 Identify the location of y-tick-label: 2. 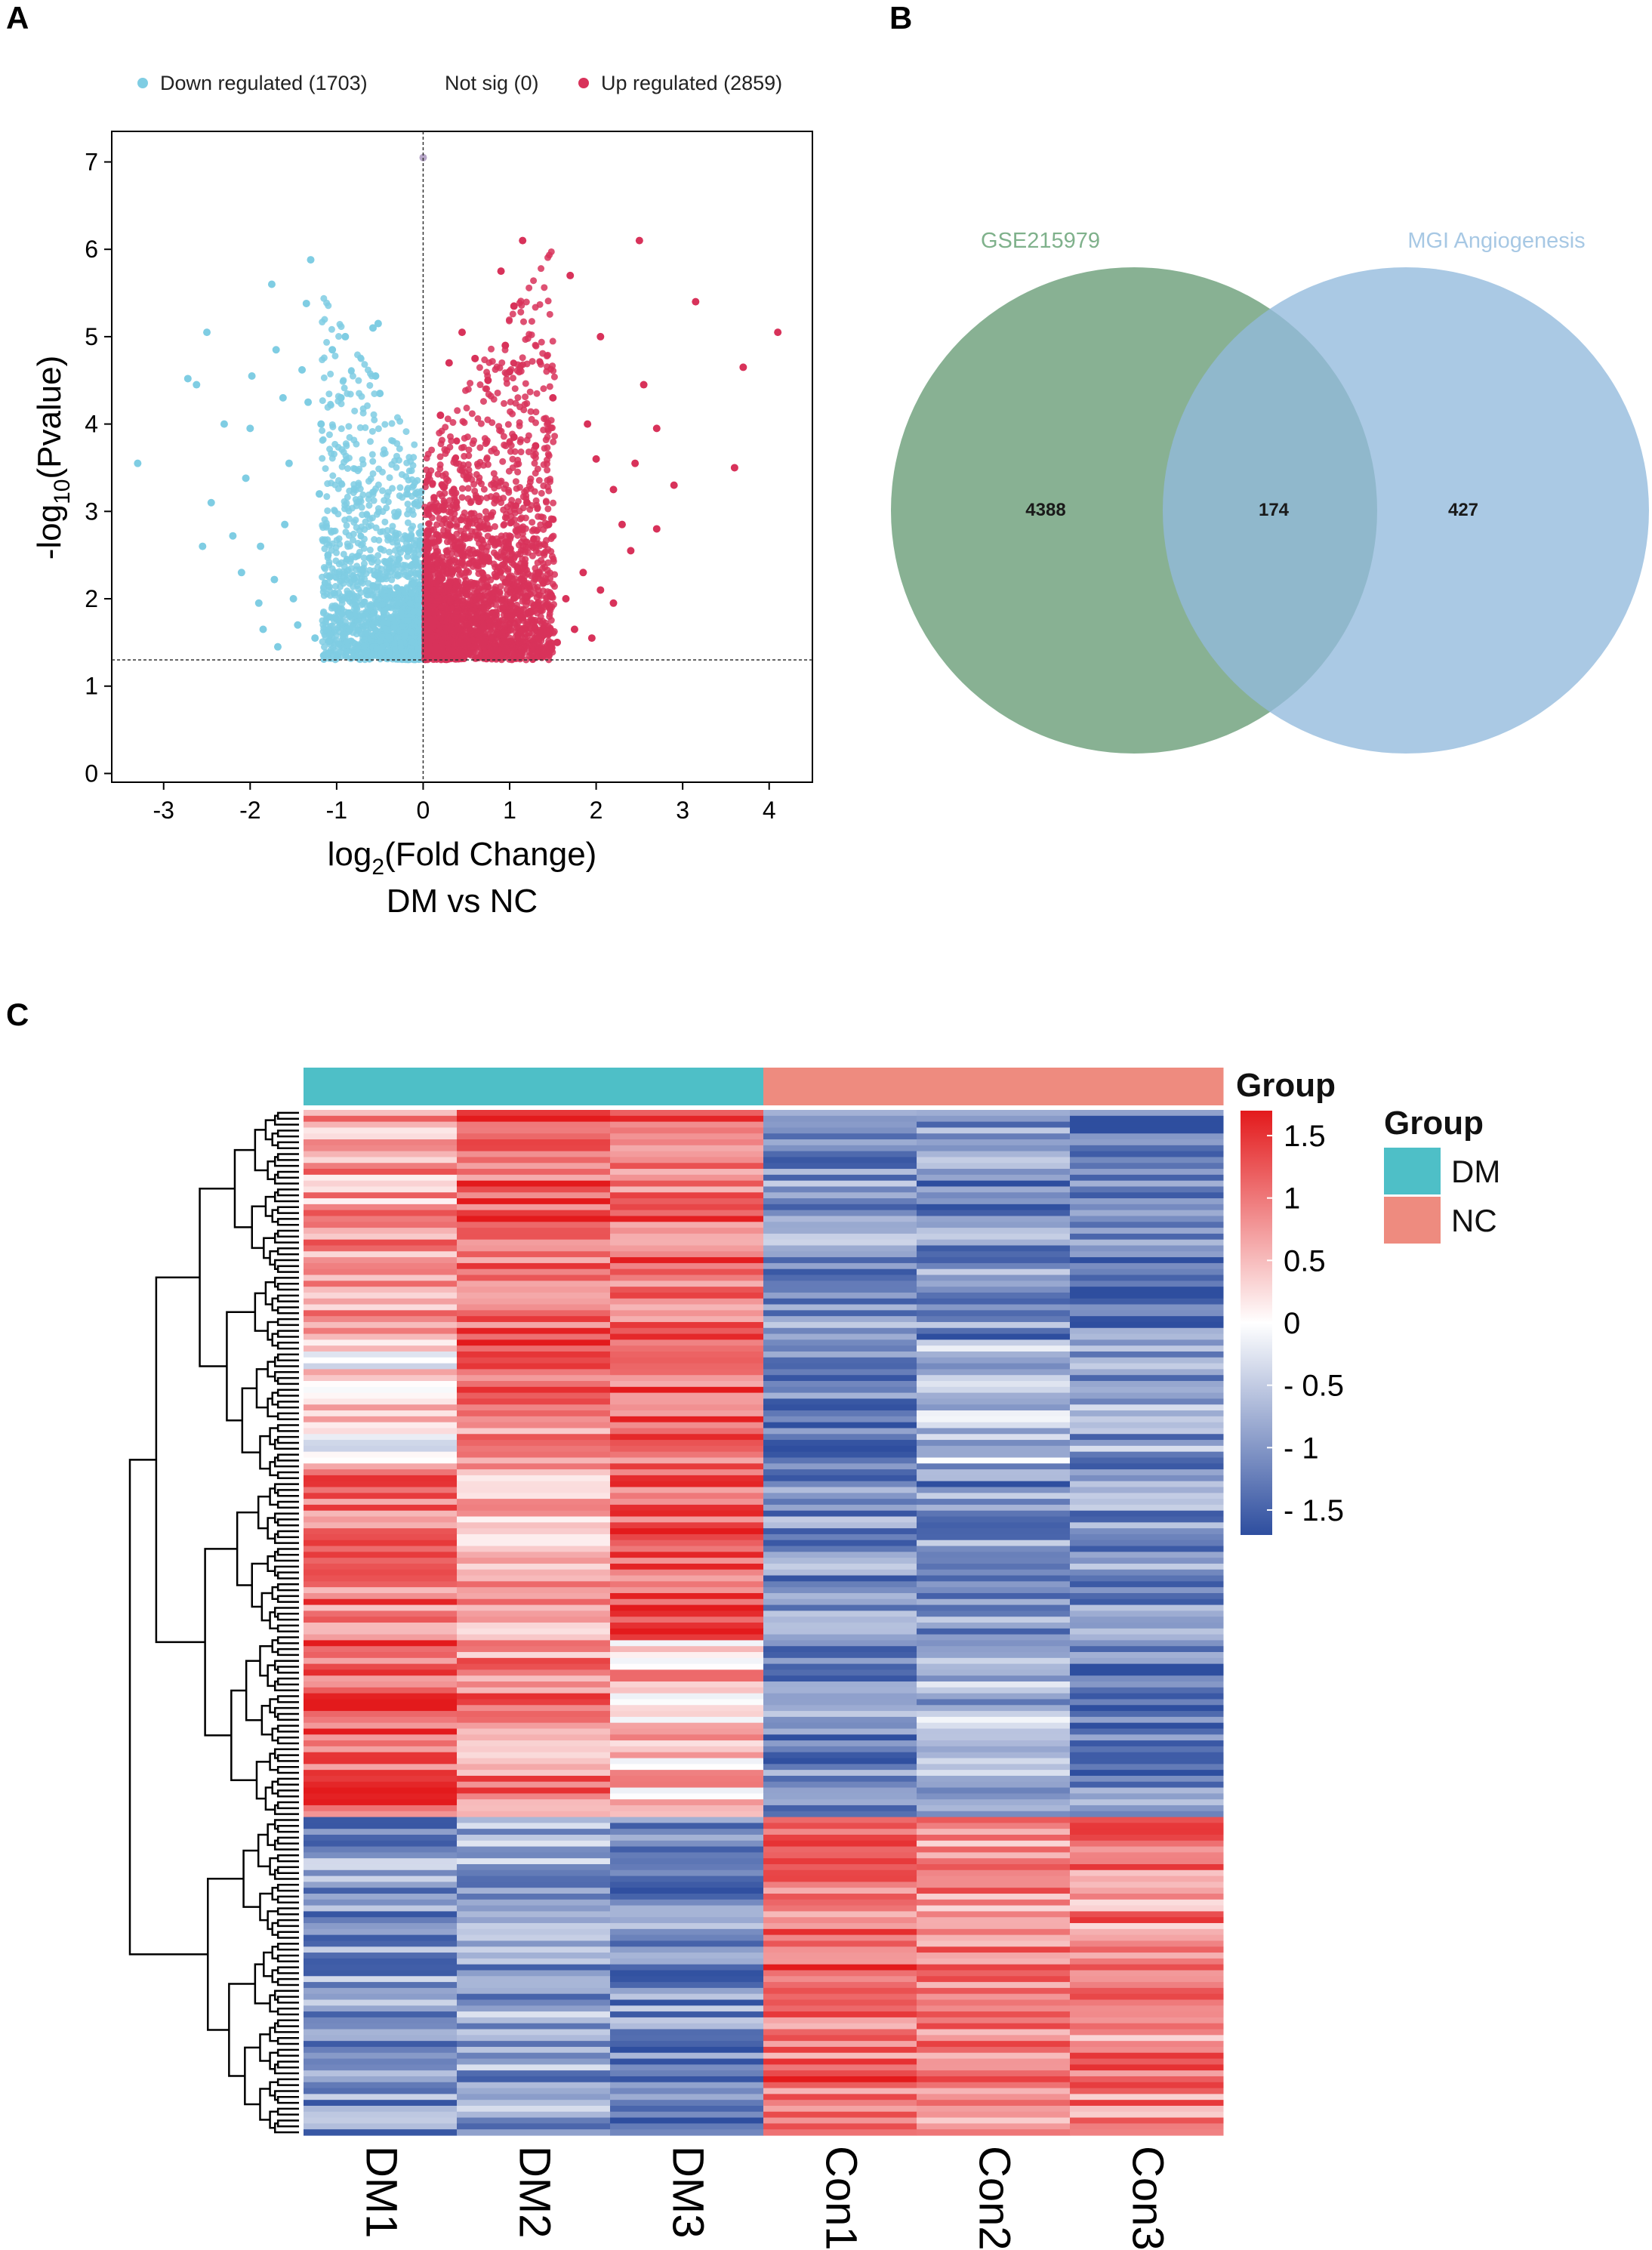
(92, 598).